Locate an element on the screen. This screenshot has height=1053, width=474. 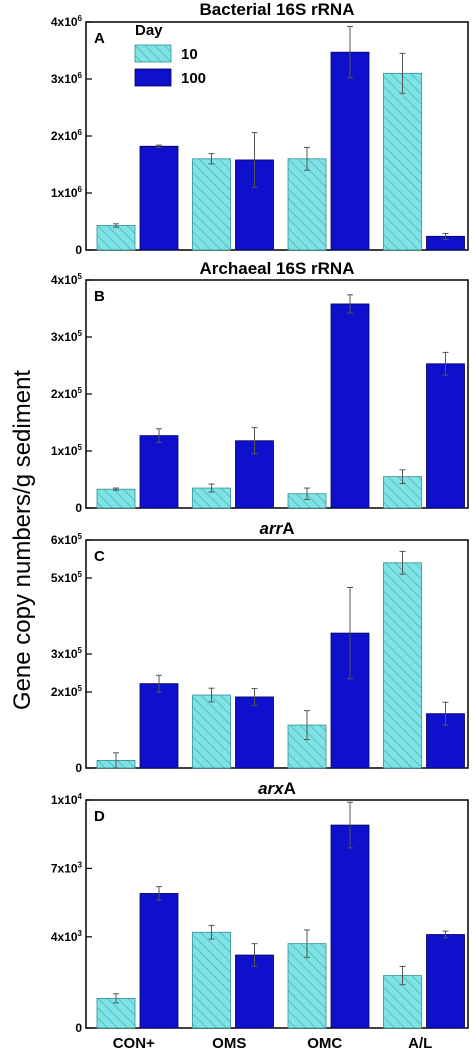
chart-title: Bacterial 16S rRNA is located at coordinates (277, 9).